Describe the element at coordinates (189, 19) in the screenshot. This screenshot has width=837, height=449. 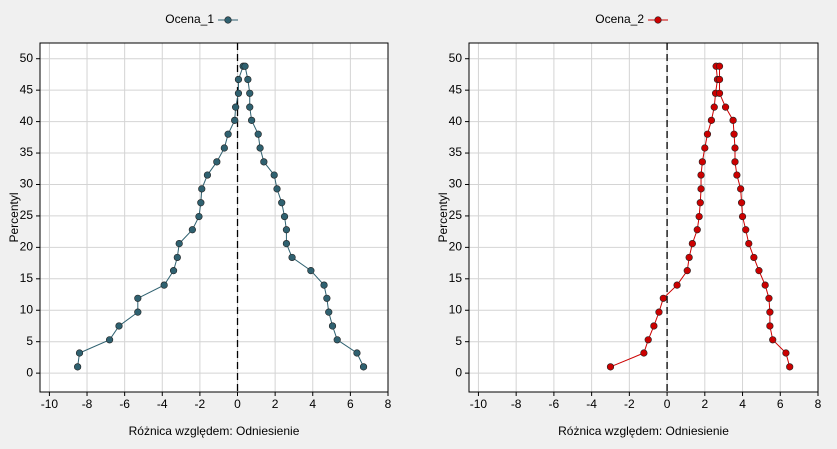
I see `legend-label: Ocena_1` at that location.